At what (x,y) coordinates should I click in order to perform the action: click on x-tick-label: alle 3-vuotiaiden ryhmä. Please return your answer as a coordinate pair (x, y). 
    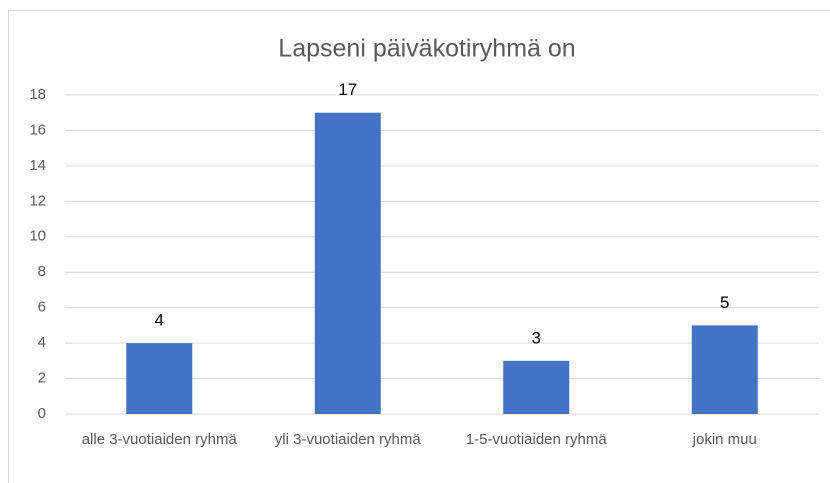
    Looking at the image, I should click on (159, 439).